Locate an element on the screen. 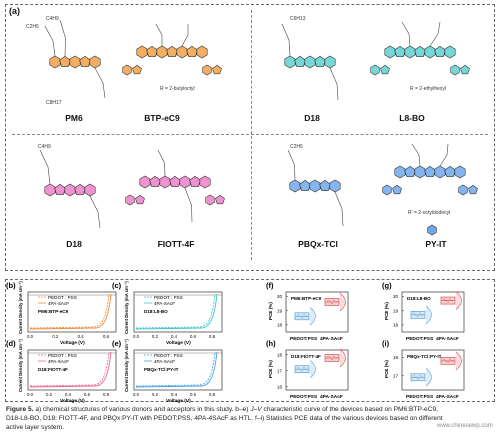 This screenshot has height=436, width=500. pce-category-label: PEDOT:PSS is located at coordinates (304, 339).